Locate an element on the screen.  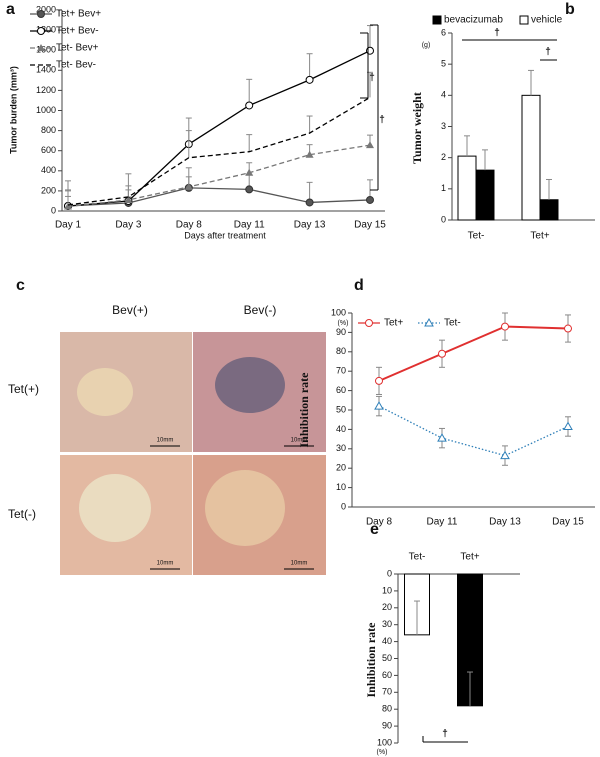
y-tick-label: 1600 is located at coordinates (46, 50).